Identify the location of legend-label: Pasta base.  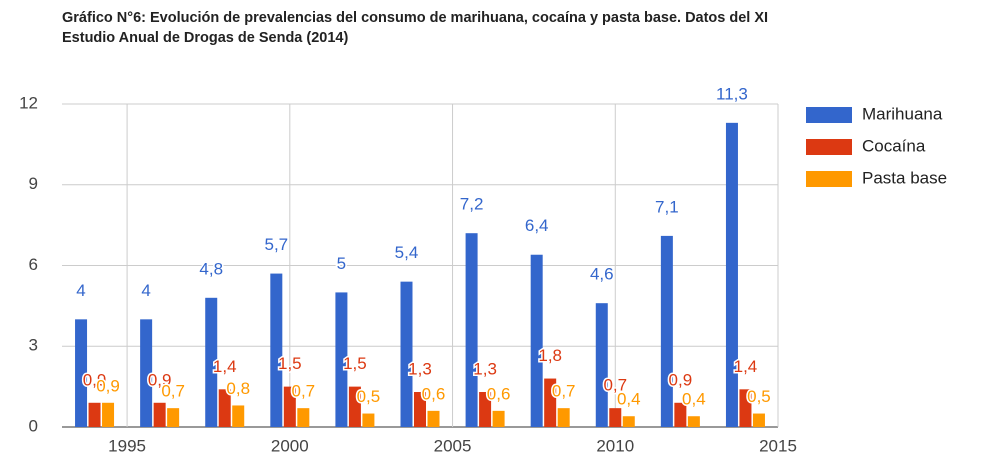
(904, 177).